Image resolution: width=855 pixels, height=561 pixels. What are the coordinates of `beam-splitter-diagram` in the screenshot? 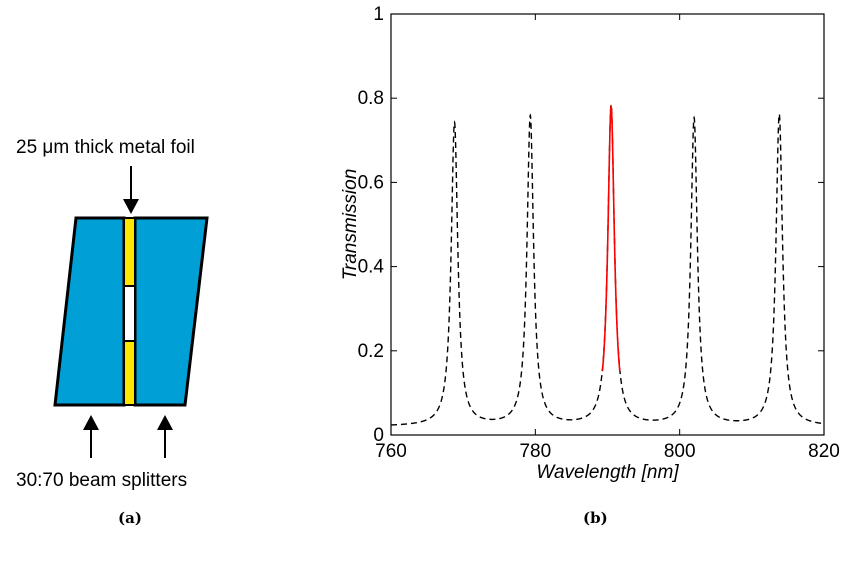 It's located at (131, 312).